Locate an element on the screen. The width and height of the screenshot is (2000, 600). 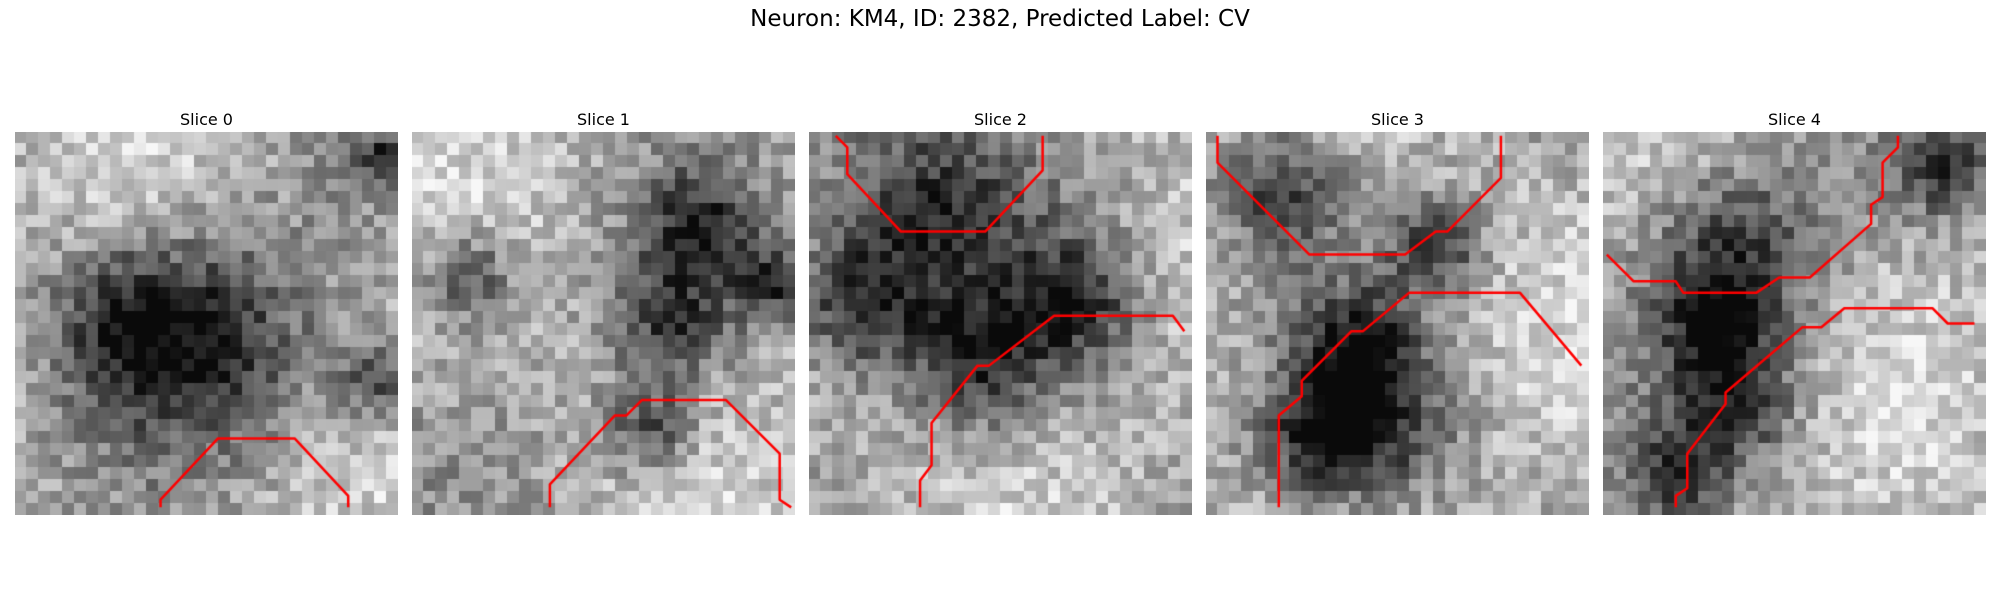
slice-panel-1: Slice 1 is located at coordinates (603, 311).